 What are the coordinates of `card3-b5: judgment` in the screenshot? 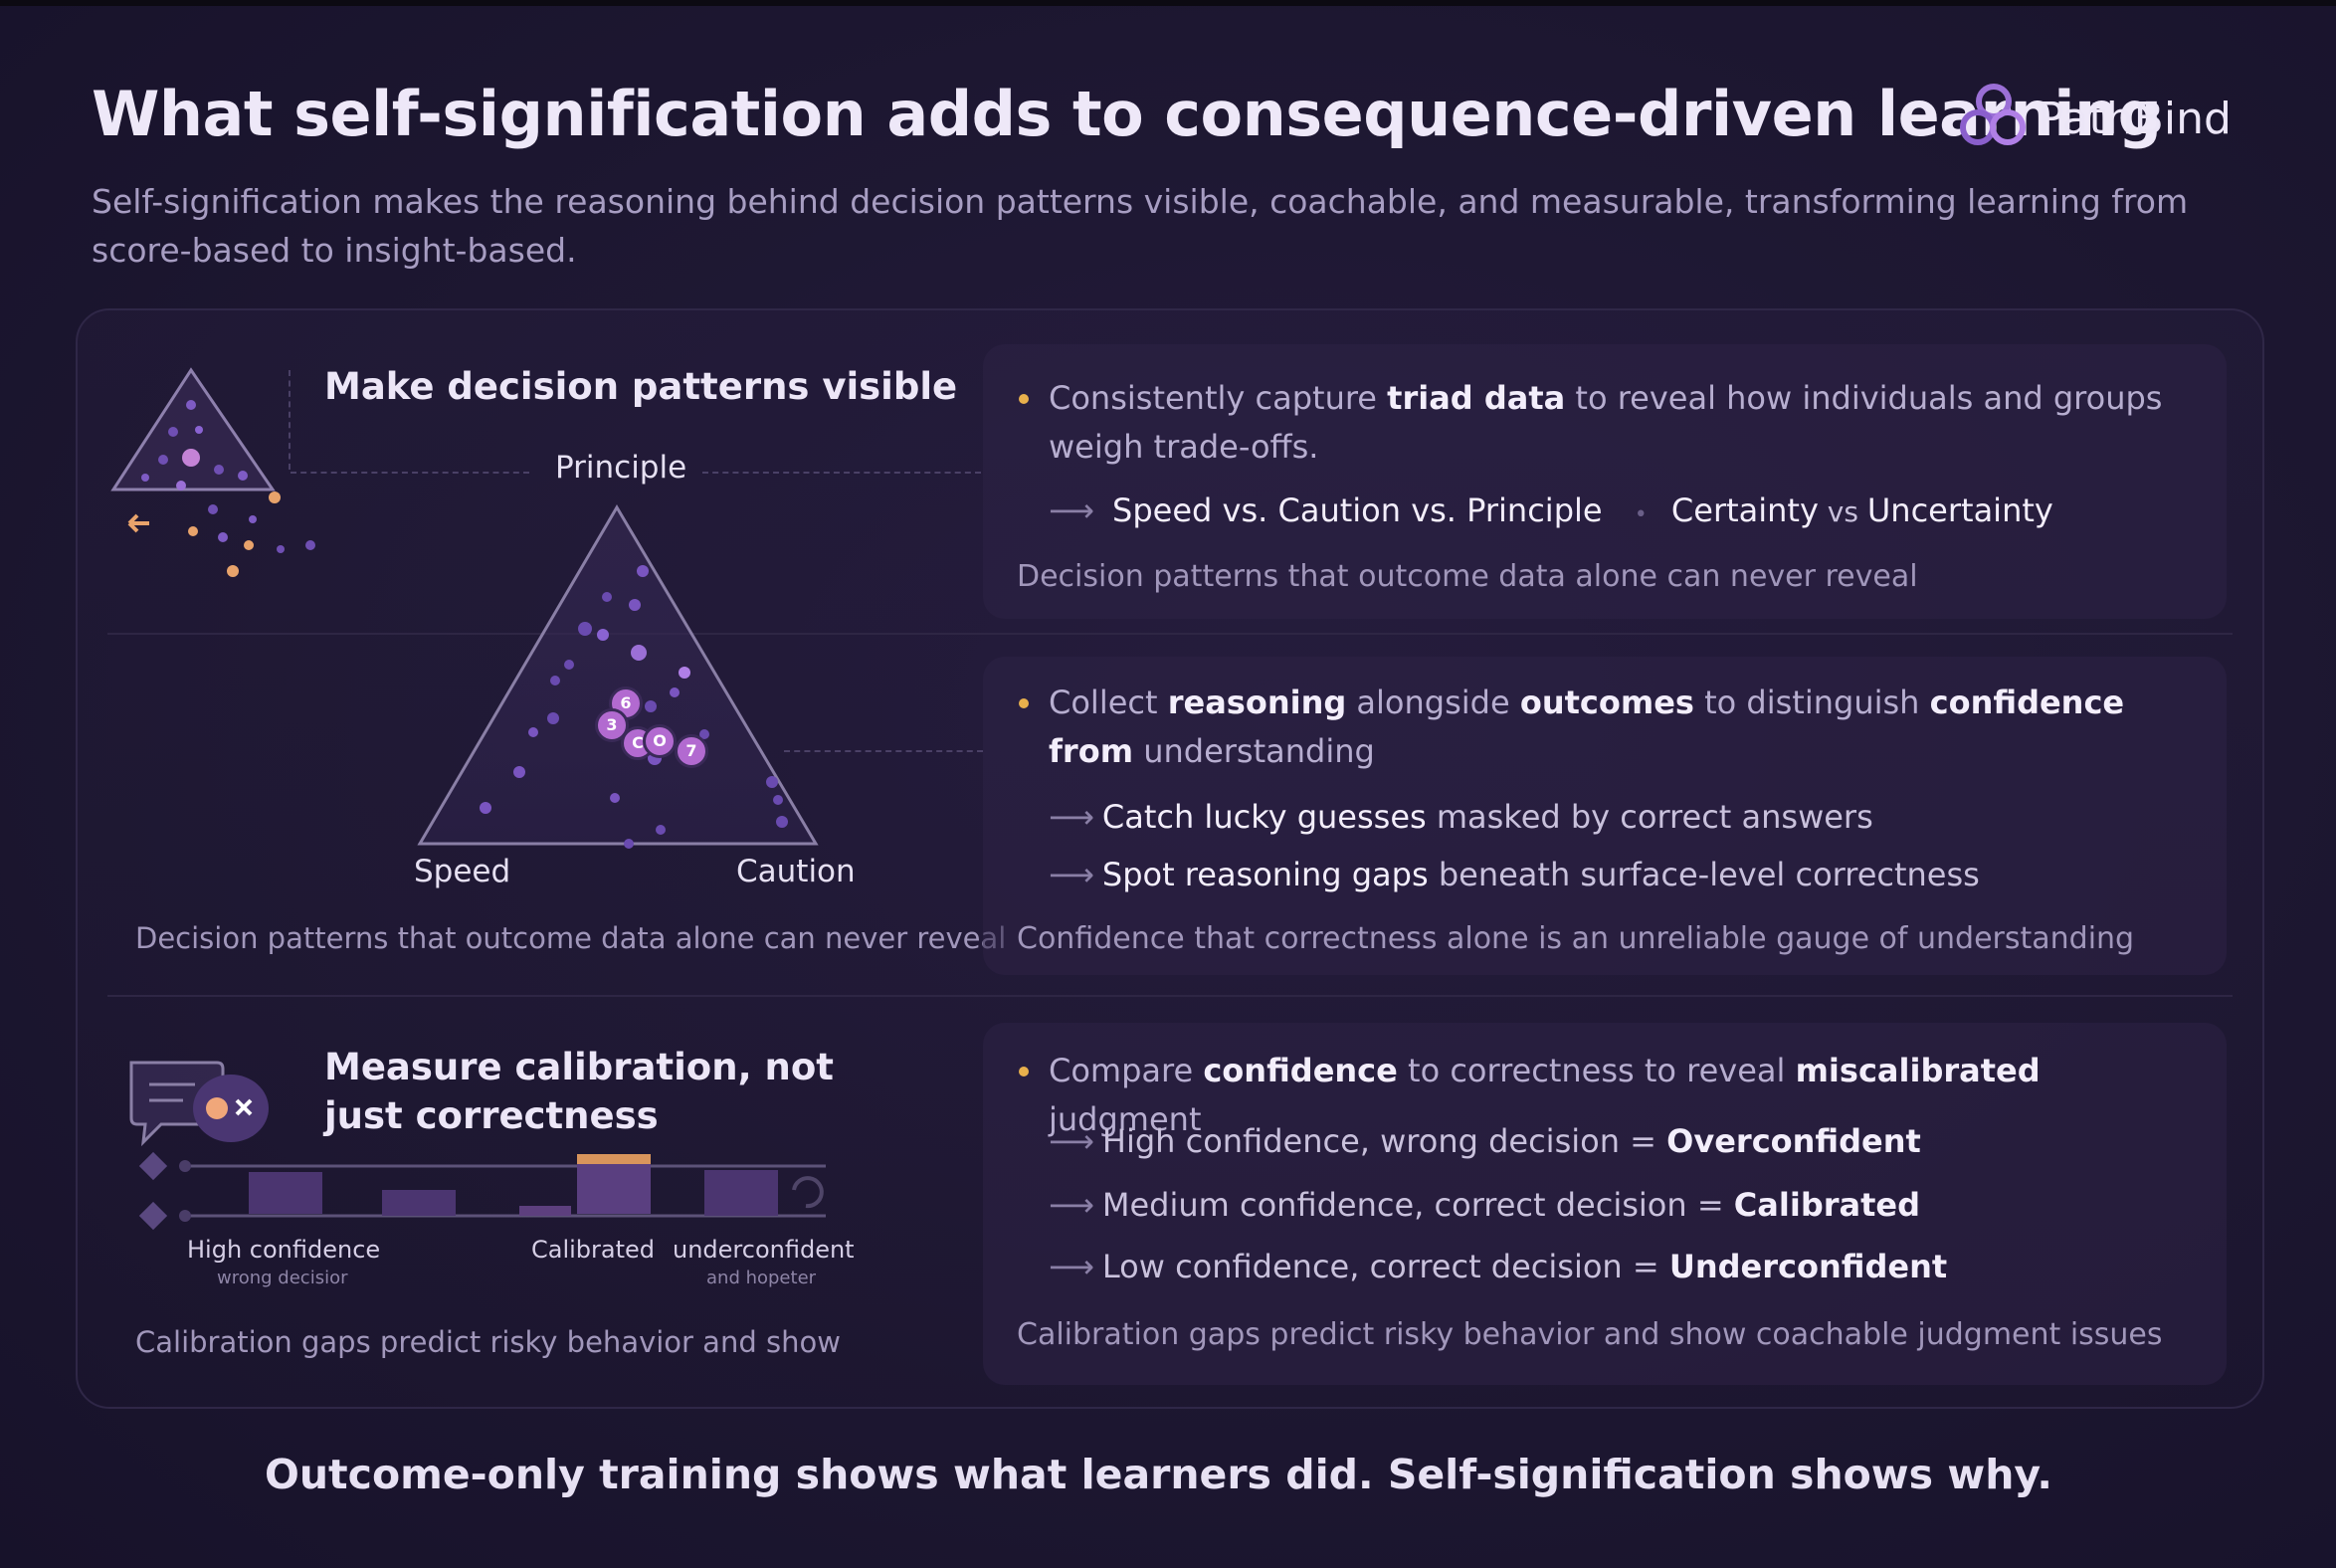 It's located at (1125, 1119).